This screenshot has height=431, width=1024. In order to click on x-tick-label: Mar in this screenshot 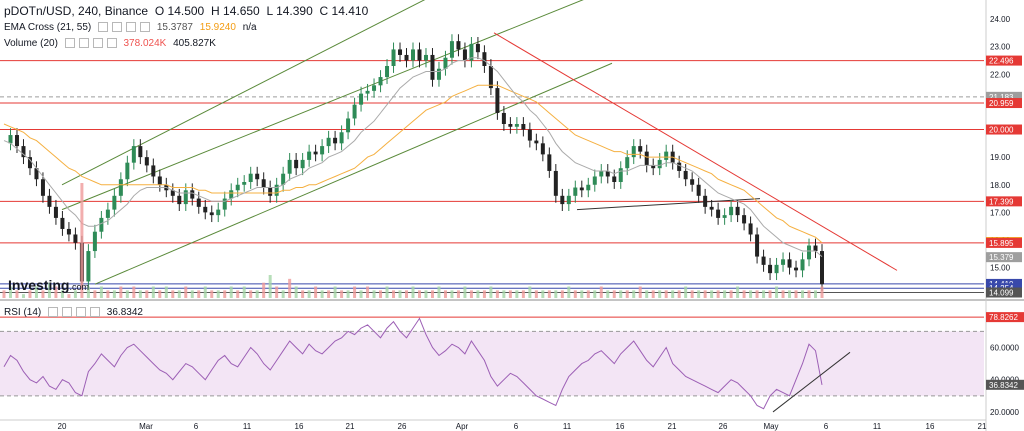, I will do `click(146, 426)`.